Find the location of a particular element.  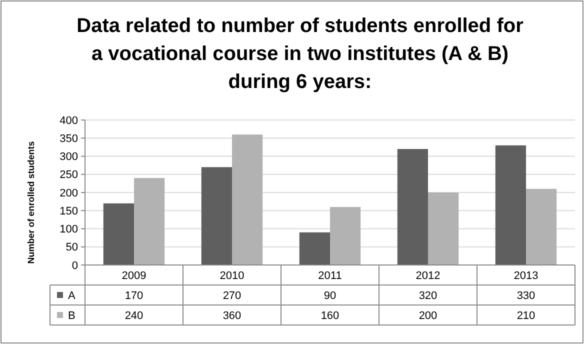

data-label: 170 is located at coordinates (134, 296).